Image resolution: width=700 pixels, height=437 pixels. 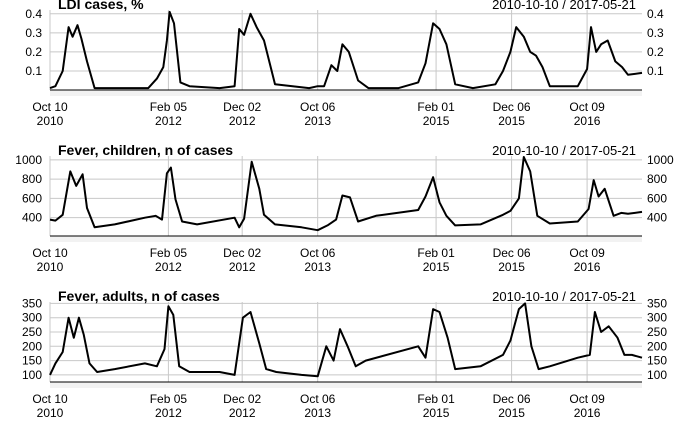 What do you see at coordinates (655, 52) in the screenshot?
I see `panel-1-ytick-right: 0.2` at bounding box center [655, 52].